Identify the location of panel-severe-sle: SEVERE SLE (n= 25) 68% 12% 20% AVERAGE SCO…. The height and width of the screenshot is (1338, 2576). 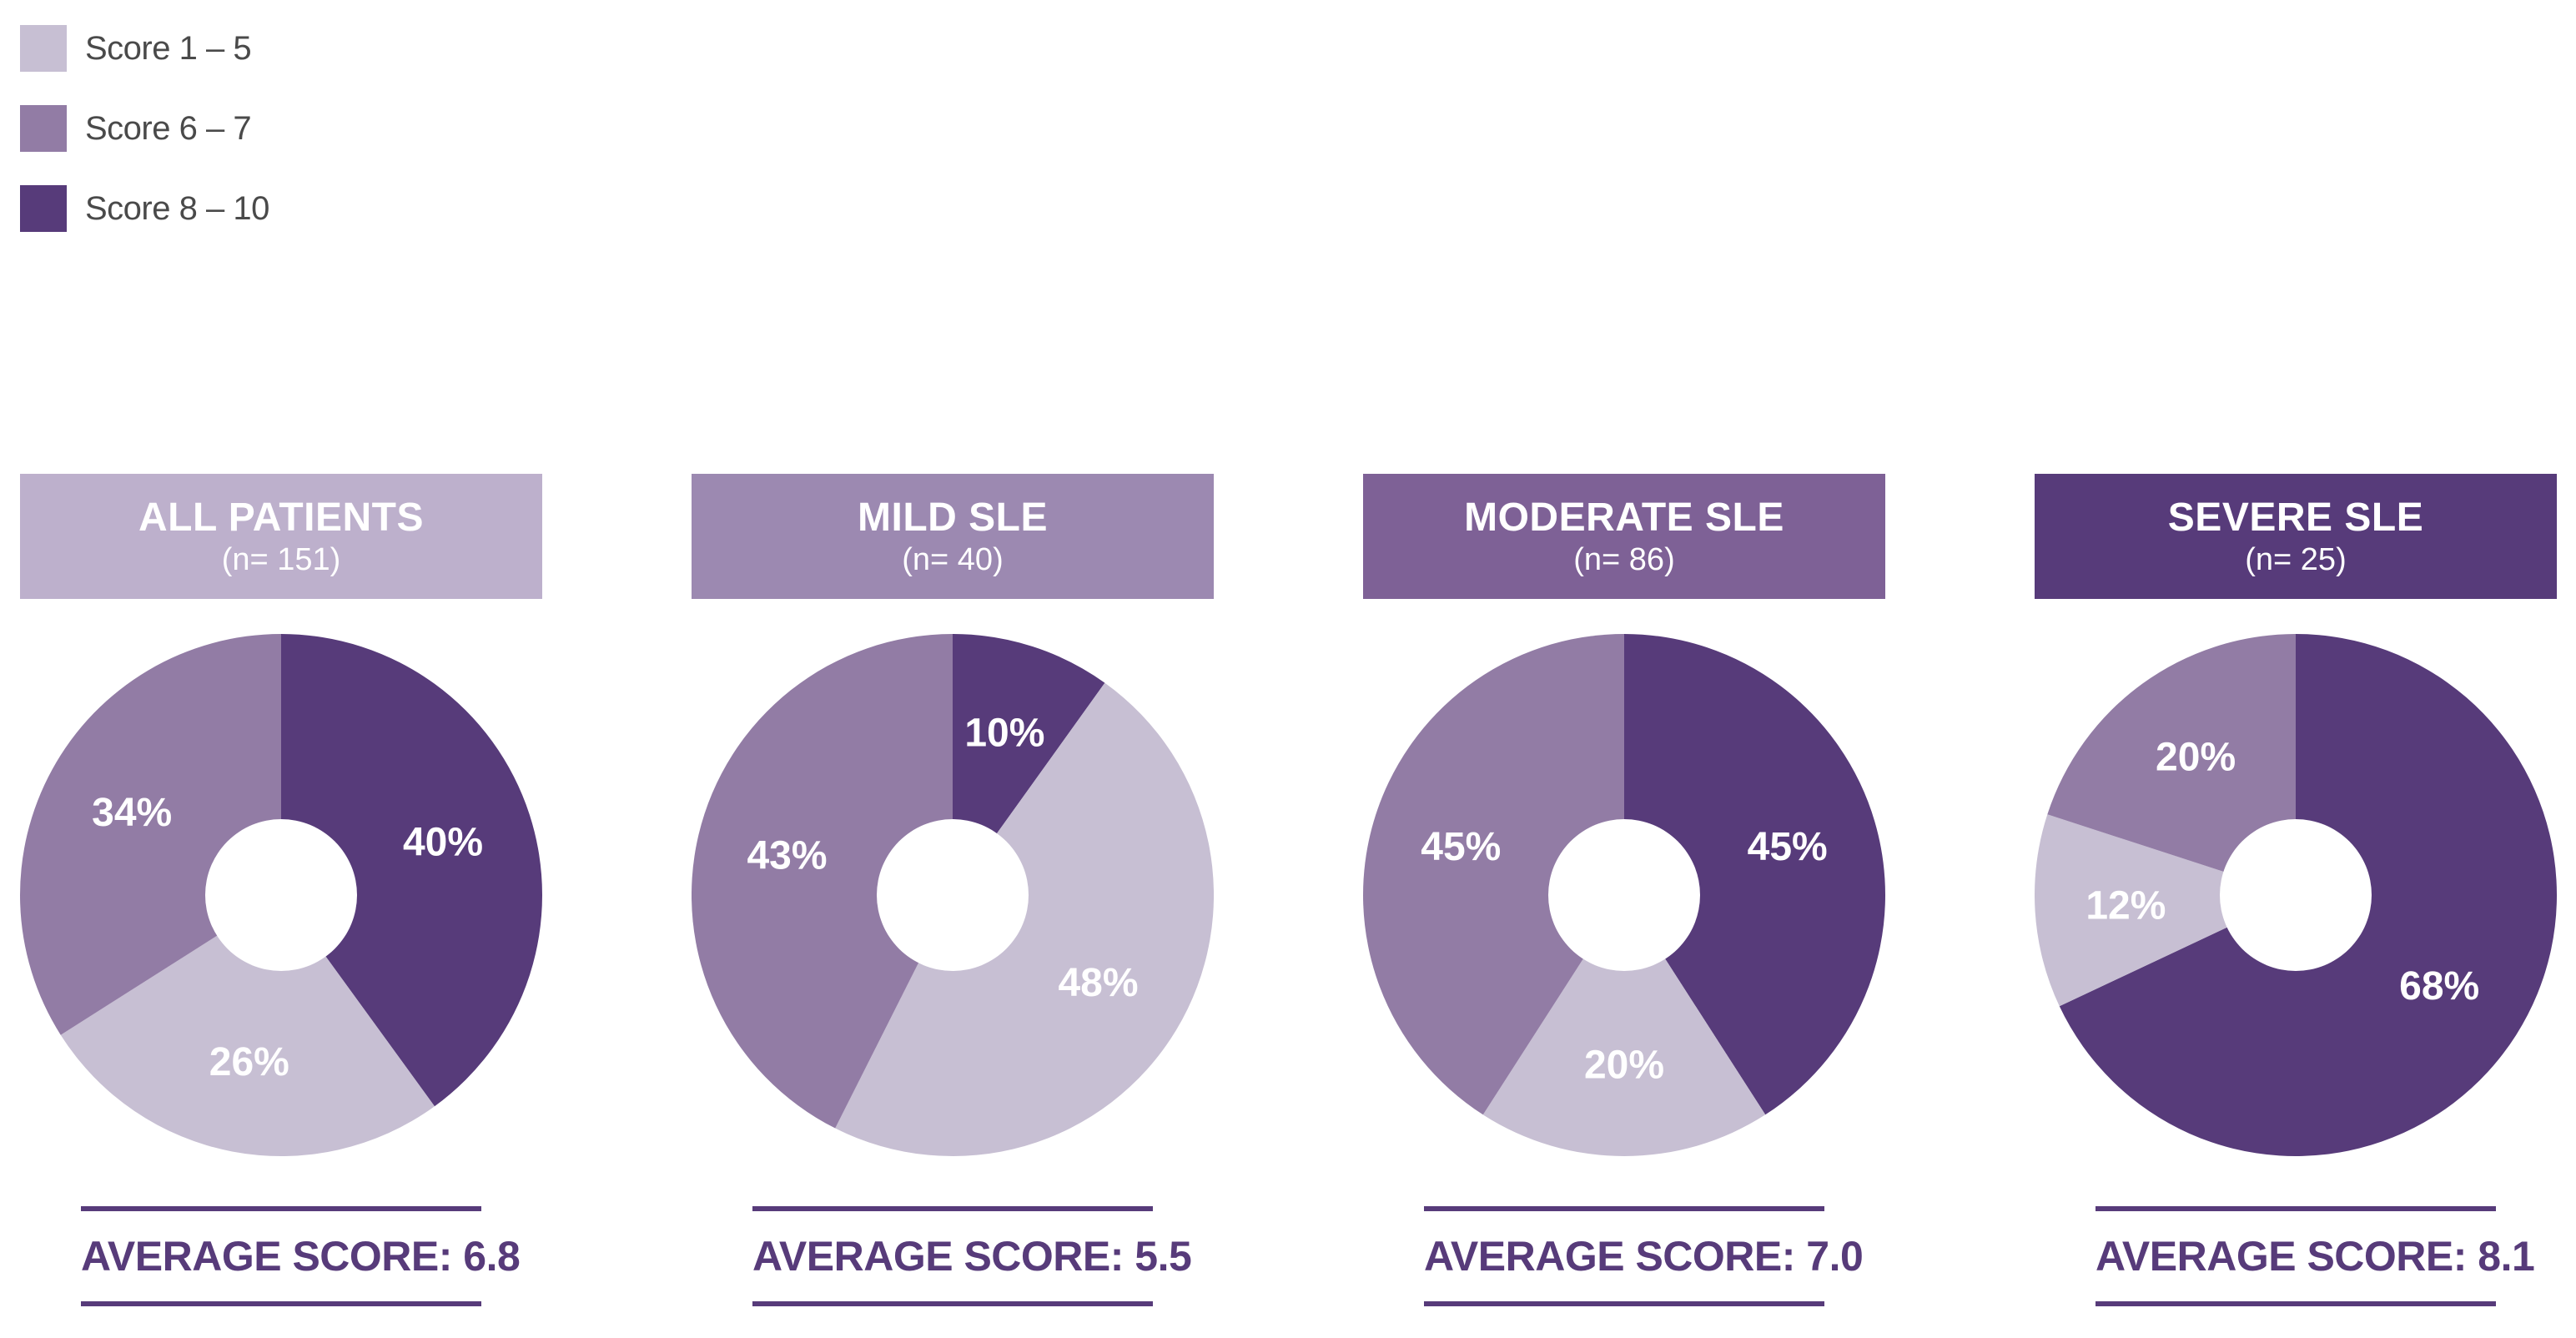
(2296, 890).